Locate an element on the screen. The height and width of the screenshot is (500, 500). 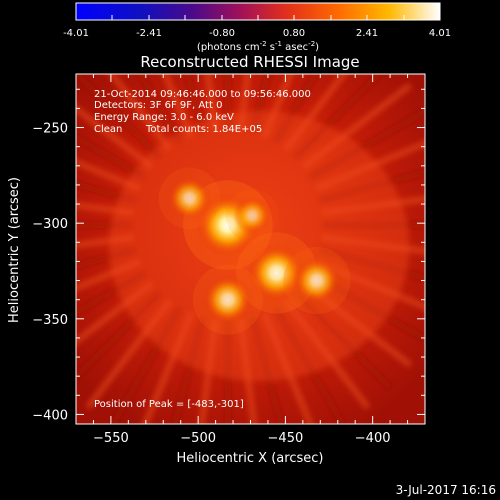
peak-position-annotation: Position of Peak = [-483,-301] is located at coordinates (169, 404).